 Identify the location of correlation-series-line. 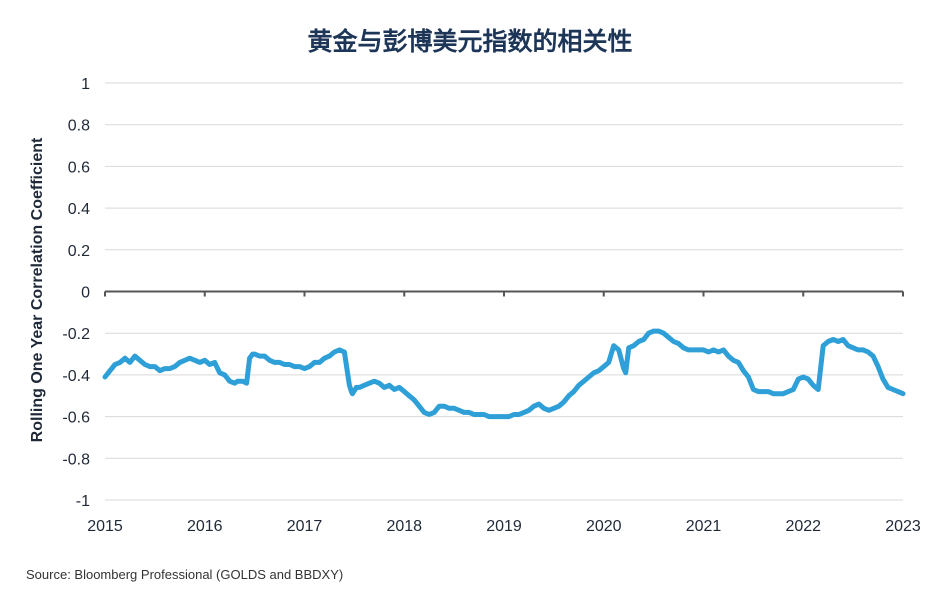
(504, 374).